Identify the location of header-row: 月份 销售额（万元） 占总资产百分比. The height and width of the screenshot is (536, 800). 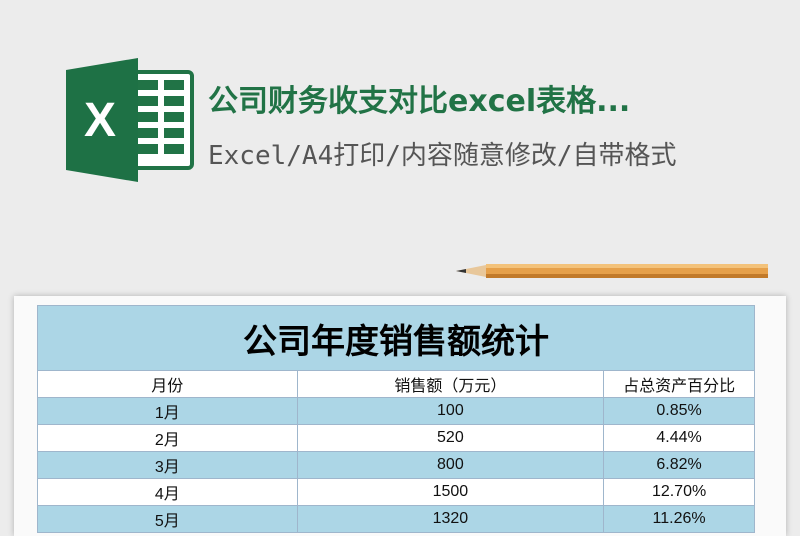
(396, 384).